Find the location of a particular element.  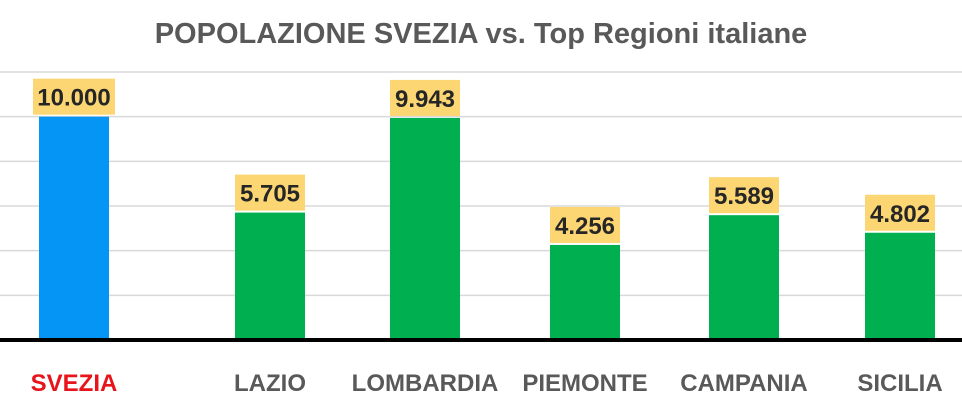

data-label-text: 5.589 is located at coordinates (744, 196).